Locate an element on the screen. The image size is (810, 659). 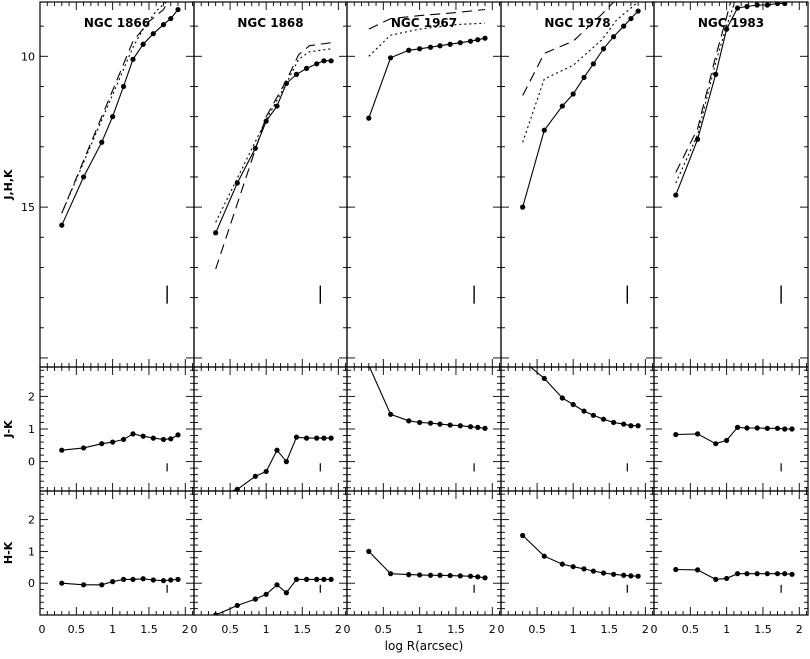
panel-3-jk is located at coordinates (577, 429).